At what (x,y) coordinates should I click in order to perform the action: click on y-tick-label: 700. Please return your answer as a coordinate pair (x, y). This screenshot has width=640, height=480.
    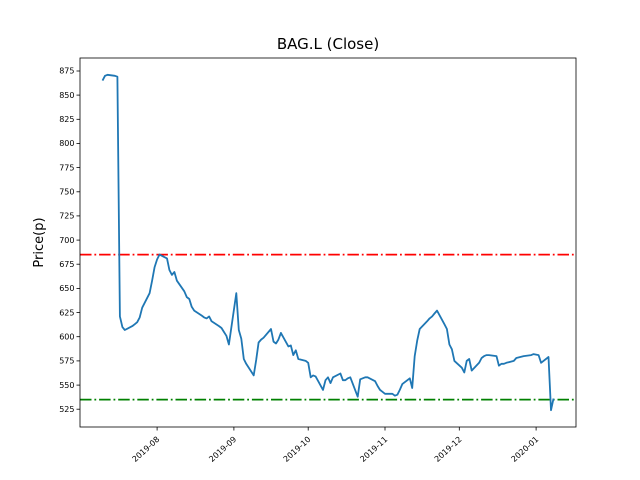
    Looking at the image, I should click on (66, 240).